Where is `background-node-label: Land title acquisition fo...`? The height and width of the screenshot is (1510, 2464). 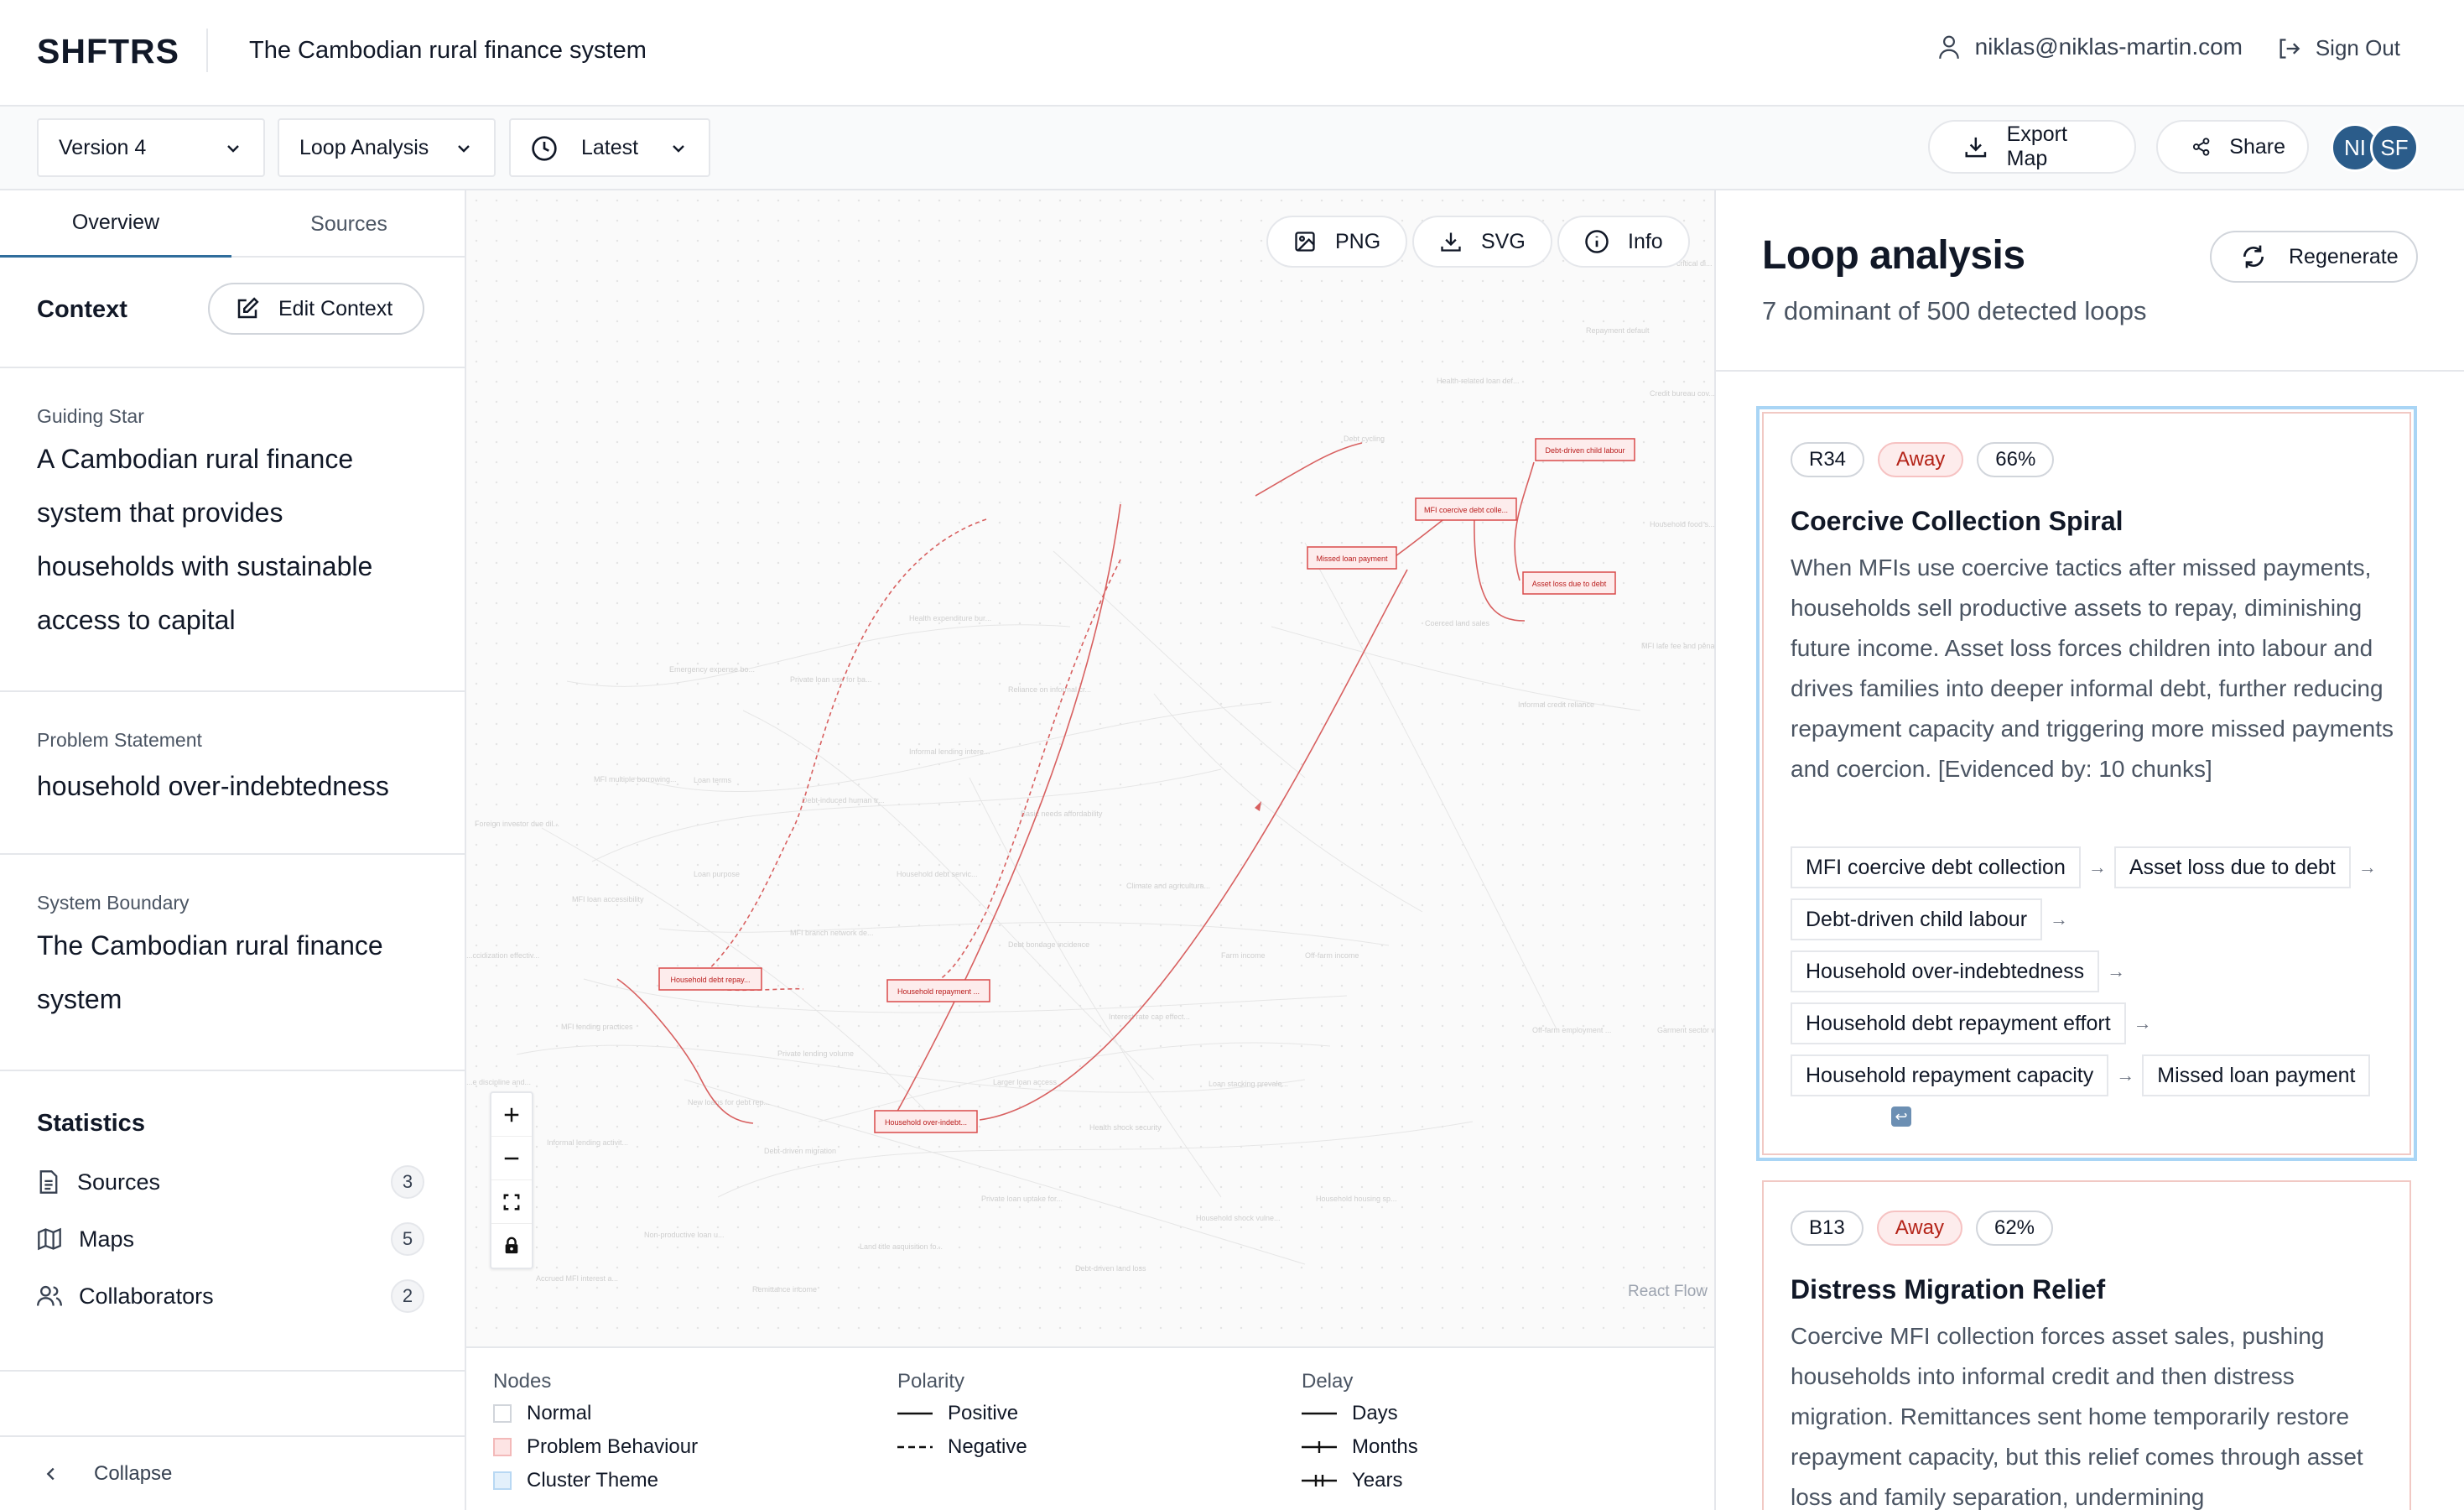
background-node-label: Land title acquisition fo... is located at coordinates (901, 1246).